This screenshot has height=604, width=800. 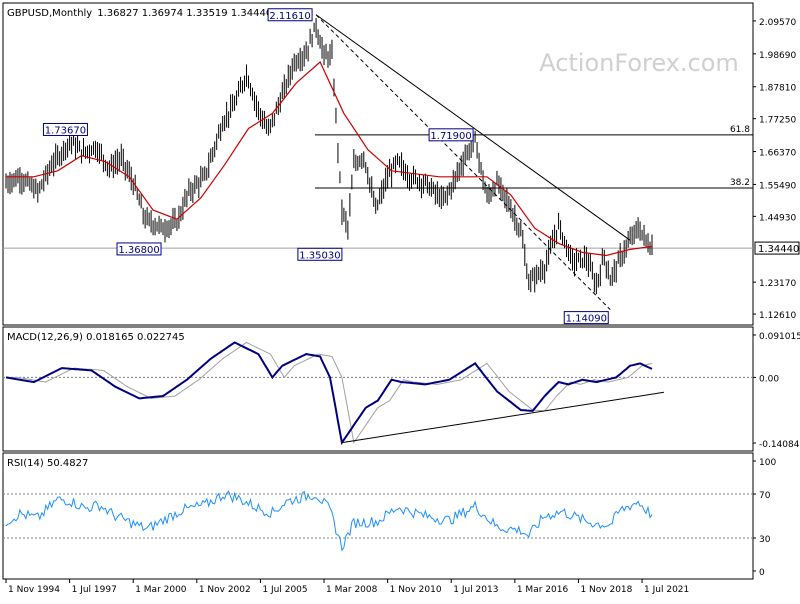 I want to click on x-tick-label: 1 Jul 2005, so click(x=284, y=590).